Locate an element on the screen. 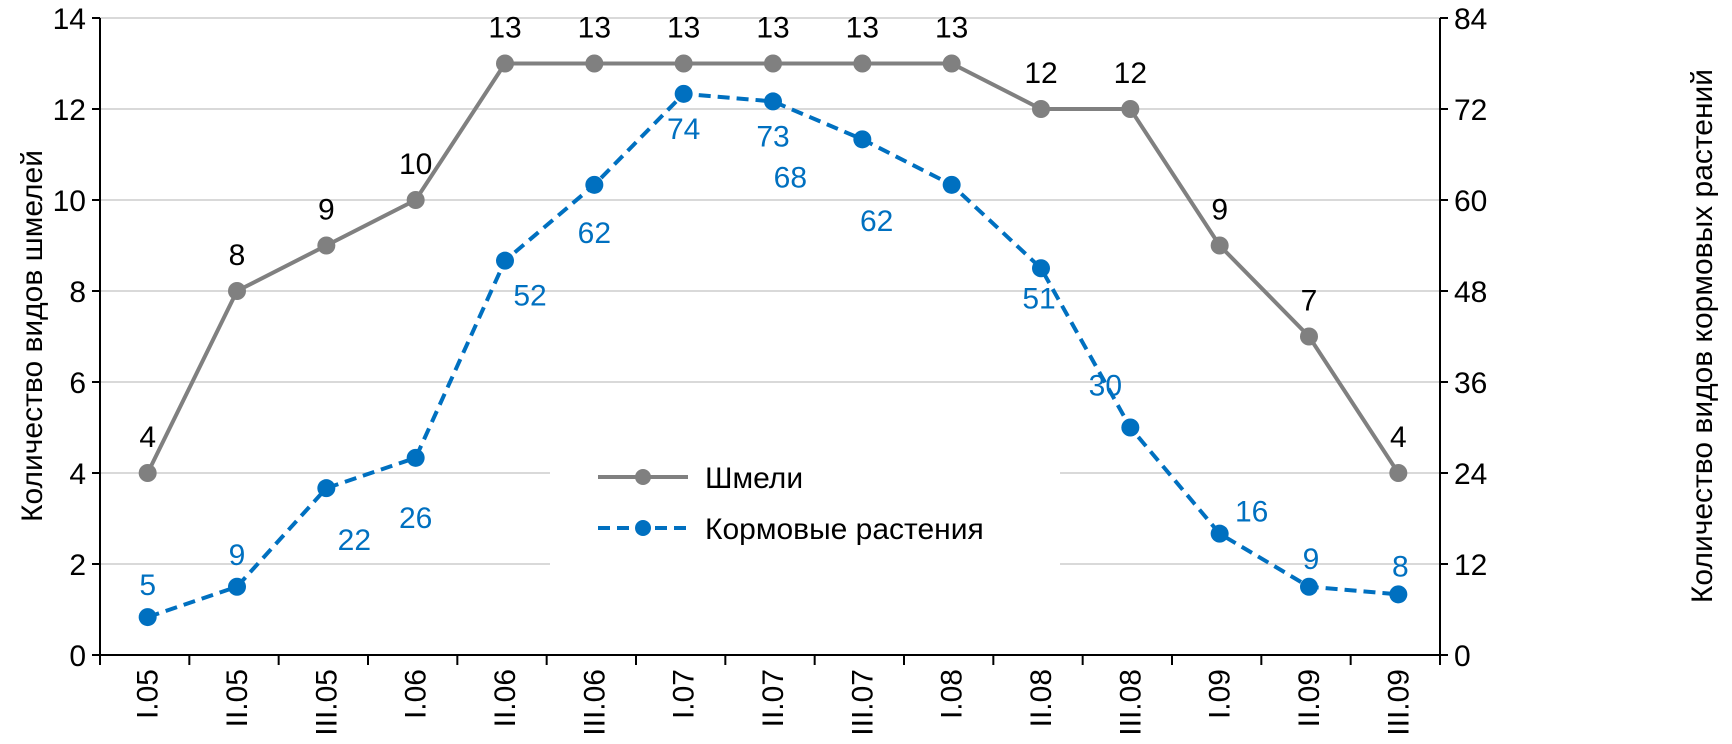 The image size is (1732, 744). y-tick-label: 10 is located at coordinates (69, 201).